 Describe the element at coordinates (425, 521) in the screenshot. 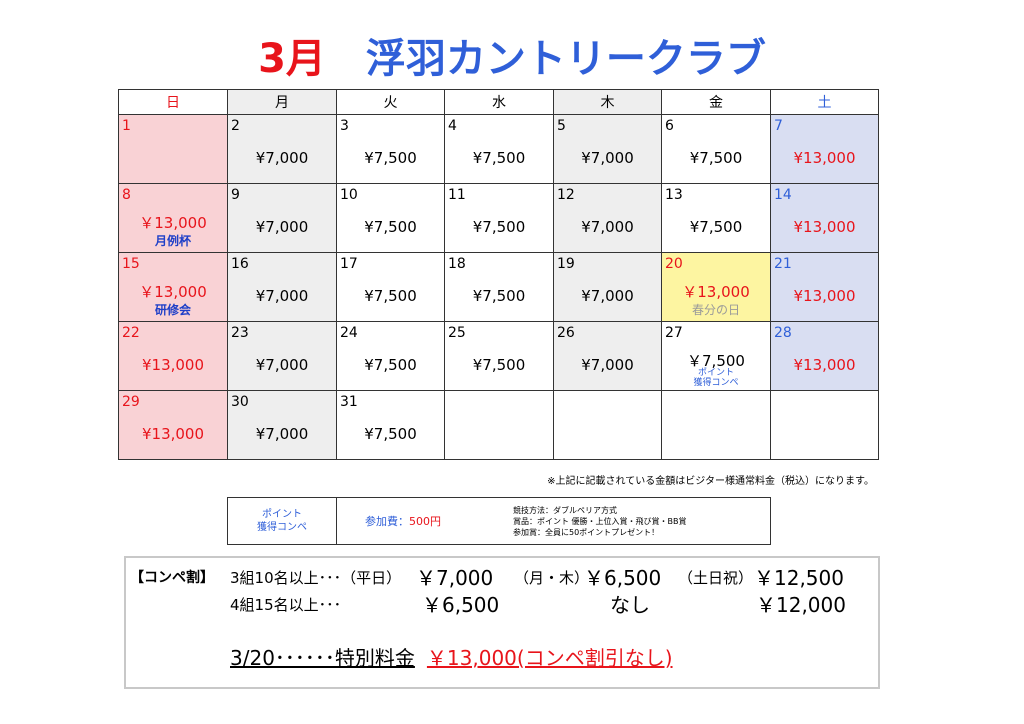

I see `entry-fee-amount: 500円` at that location.